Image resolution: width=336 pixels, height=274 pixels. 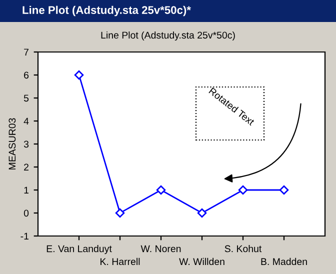 I want to click on y-tick-label: 2, so click(x=26, y=167).